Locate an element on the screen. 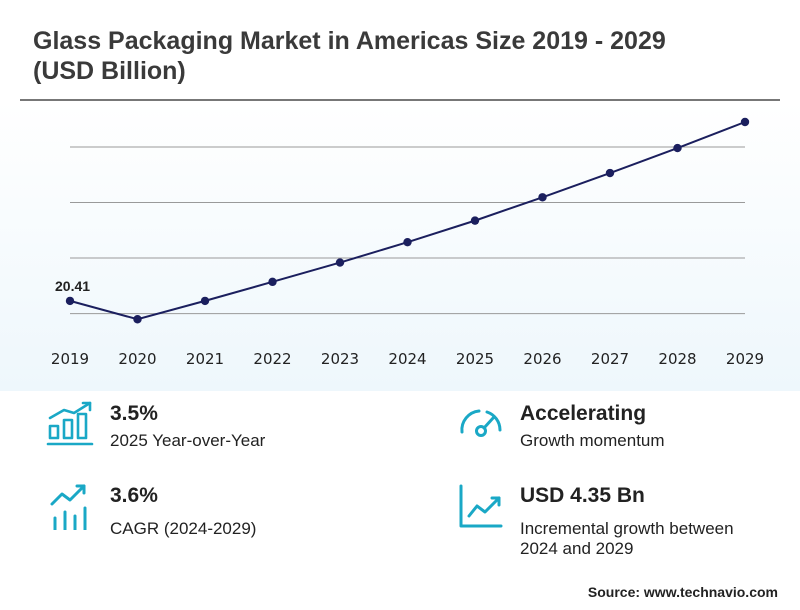 This screenshot has width=800, height=610. x-tick-label-2020: 2020 is located at coordinates (137, 359).